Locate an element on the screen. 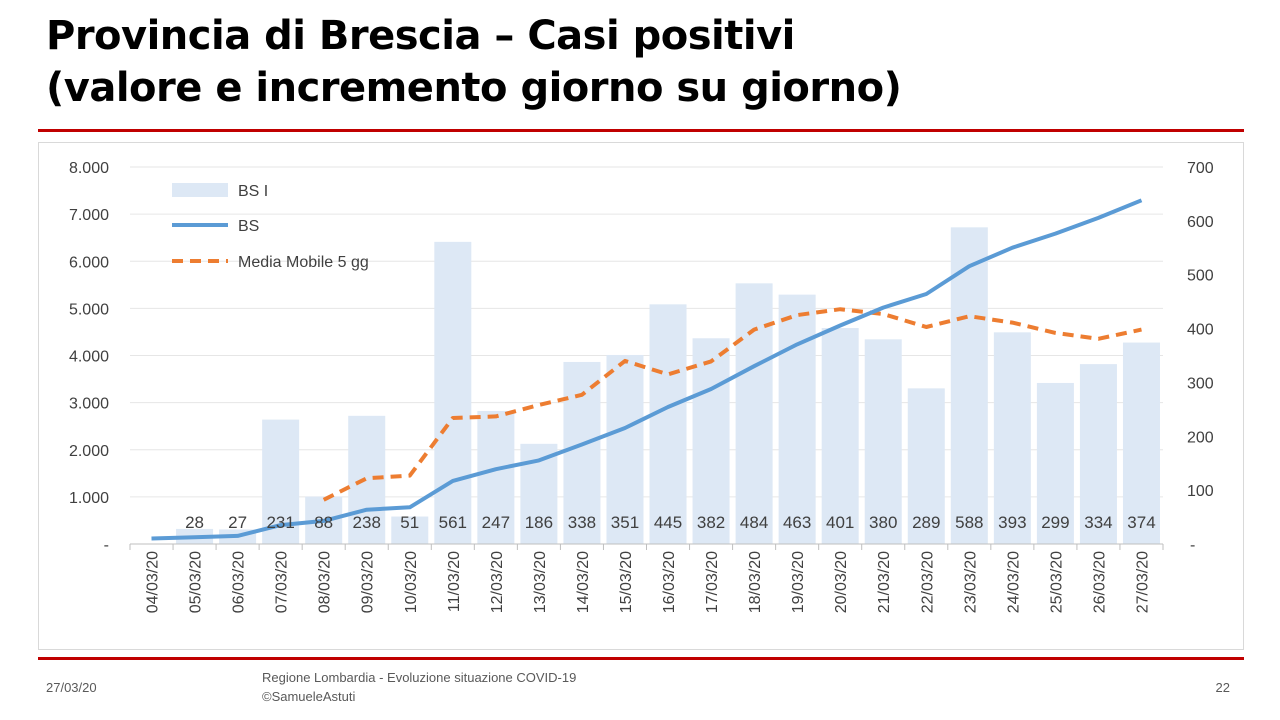 The width and height of the screenshot is (1280, 720). x-tick-label: 23/03/20 is located at coordinates (970, 582).